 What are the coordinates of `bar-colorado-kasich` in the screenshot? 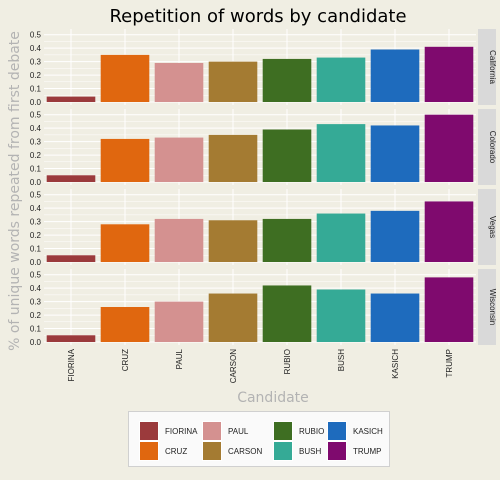 It's located at (395, 153).